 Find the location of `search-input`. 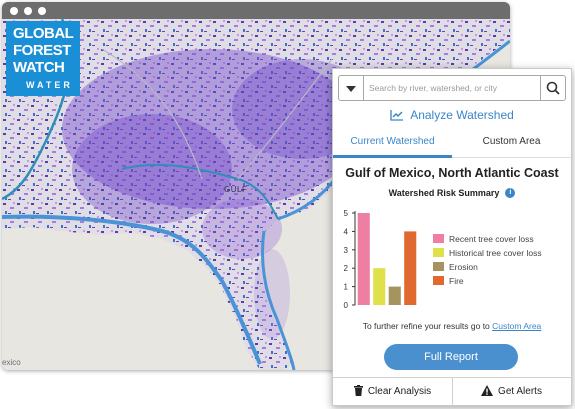

search-input is located at coordinates (452, 88).